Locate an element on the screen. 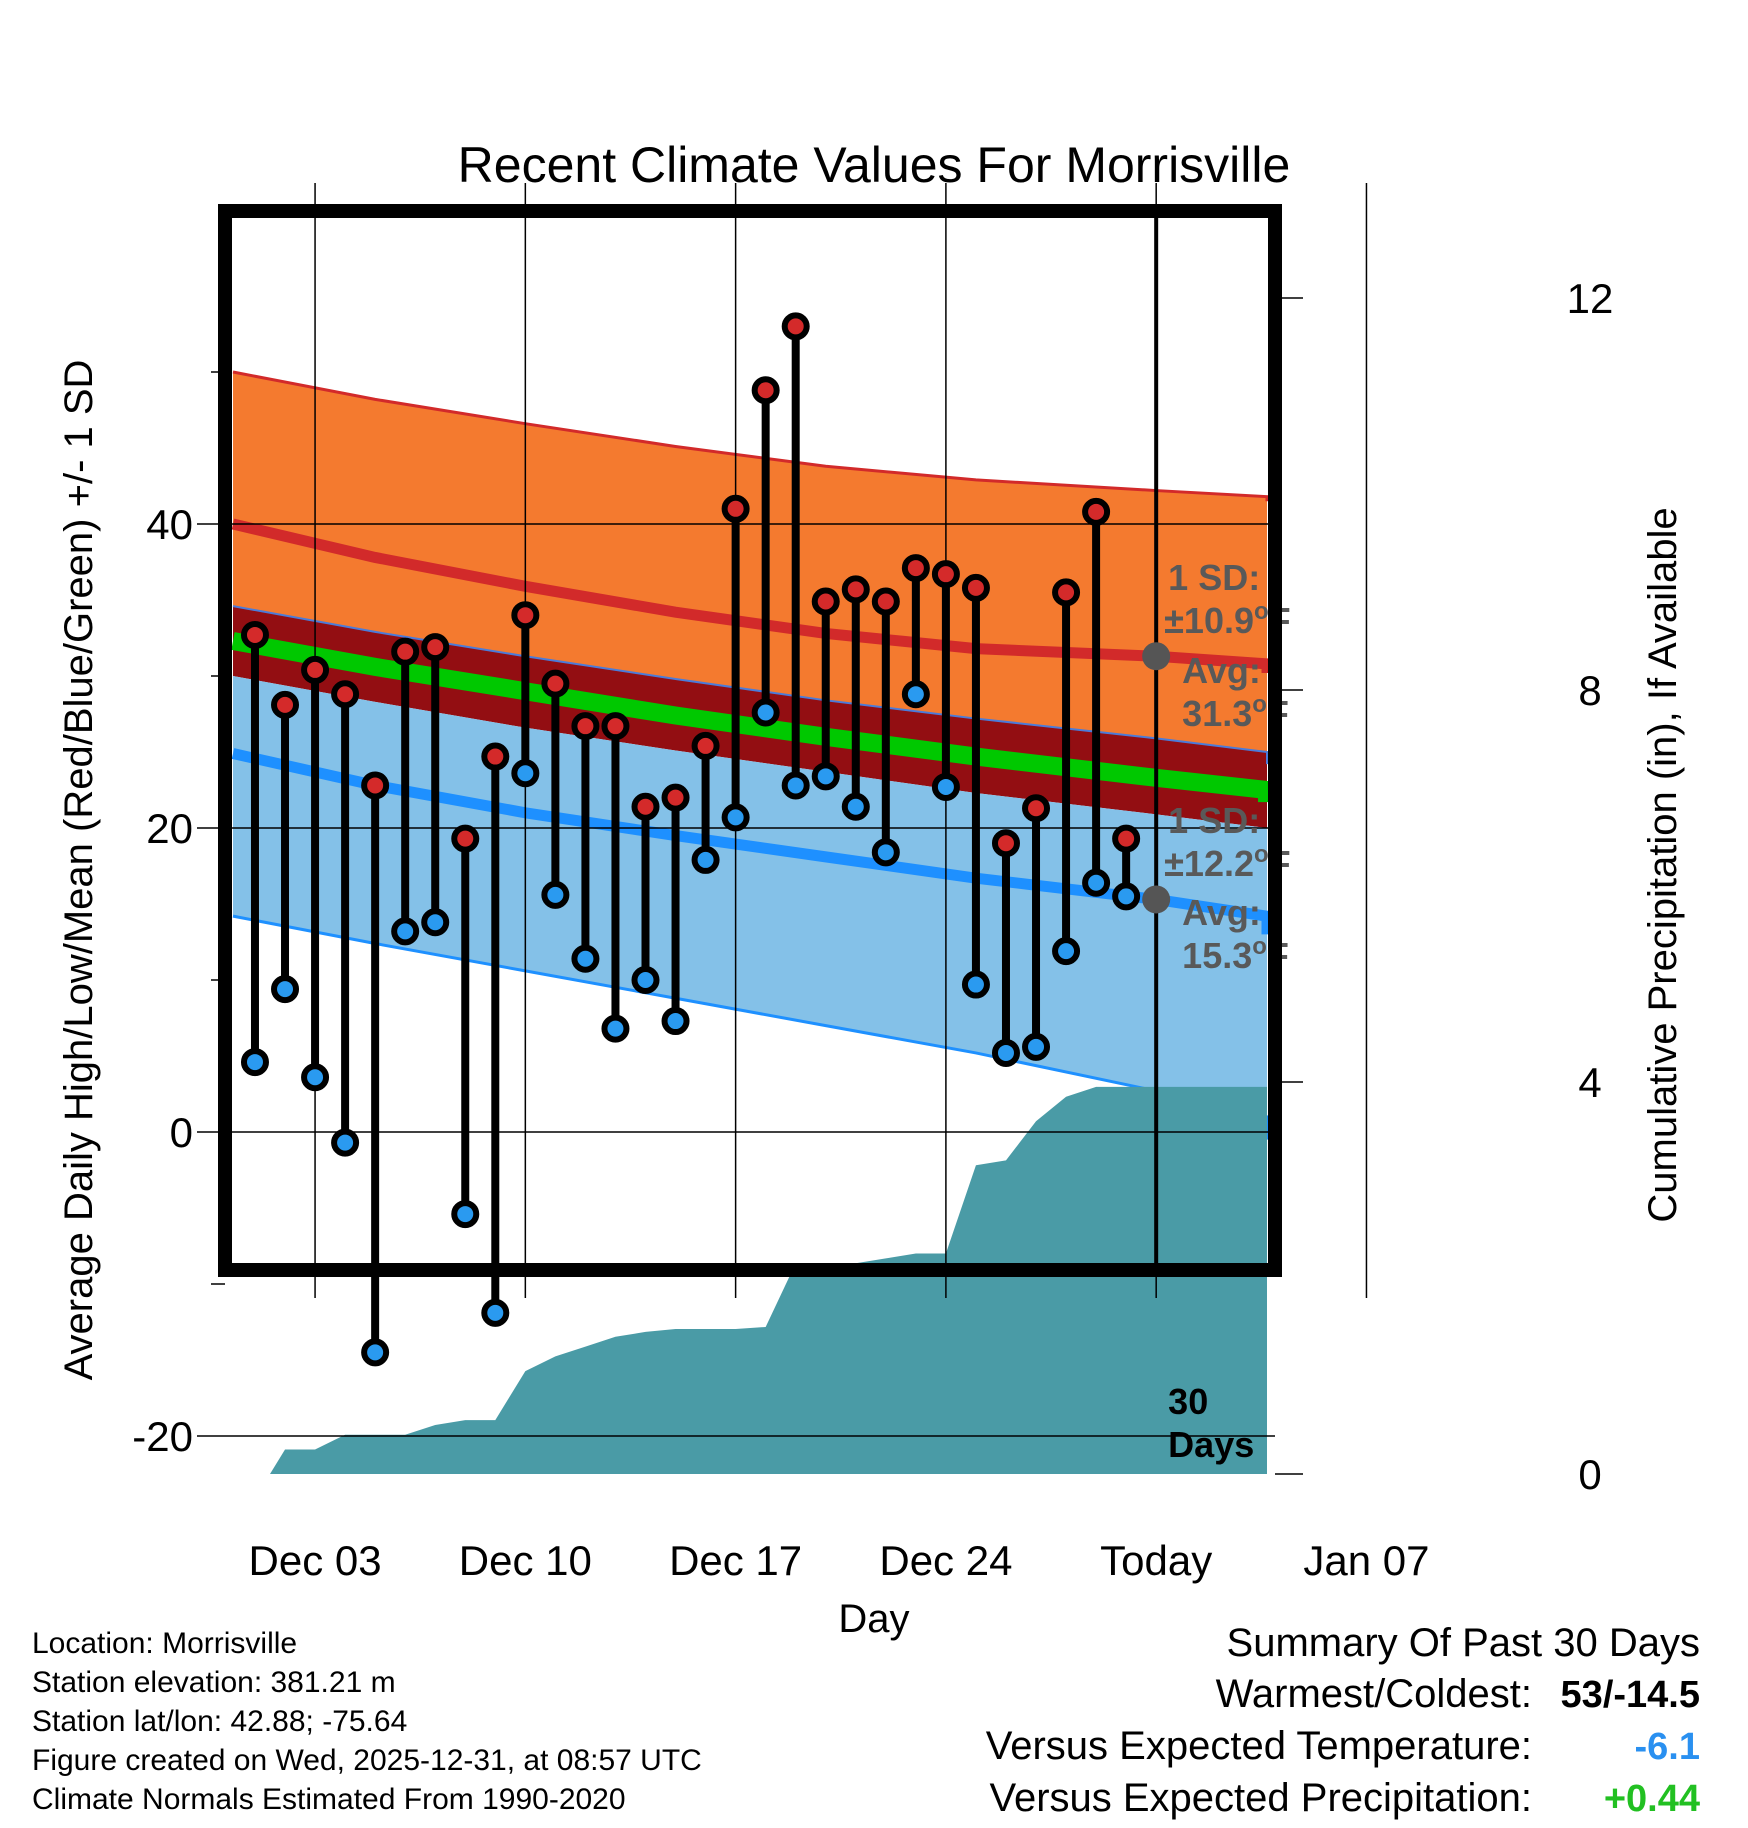  summary-title: Summary Of Past 30 Days is located at coordinates (1463, 1643).